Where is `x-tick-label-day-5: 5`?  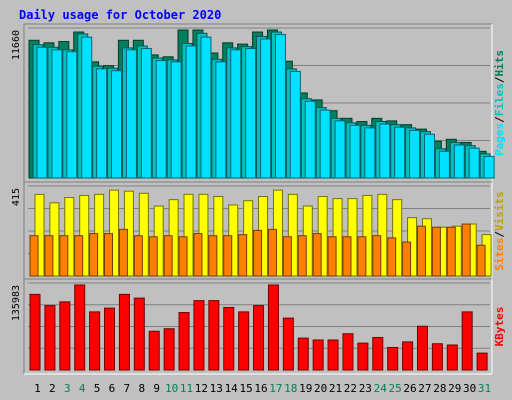
x-tick-label-day-5: 5 is located at coordinates (97, 388).